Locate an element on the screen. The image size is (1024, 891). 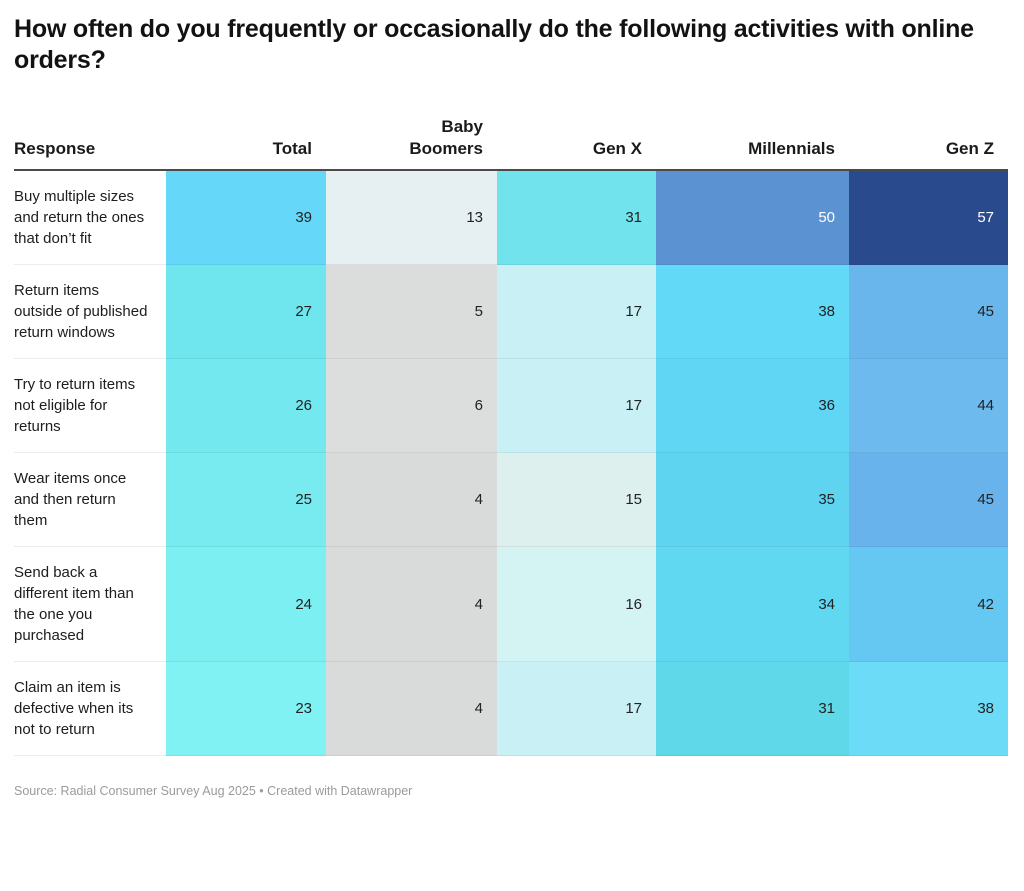
heatmap-cell: 16 is located at coordinates (576, 604).